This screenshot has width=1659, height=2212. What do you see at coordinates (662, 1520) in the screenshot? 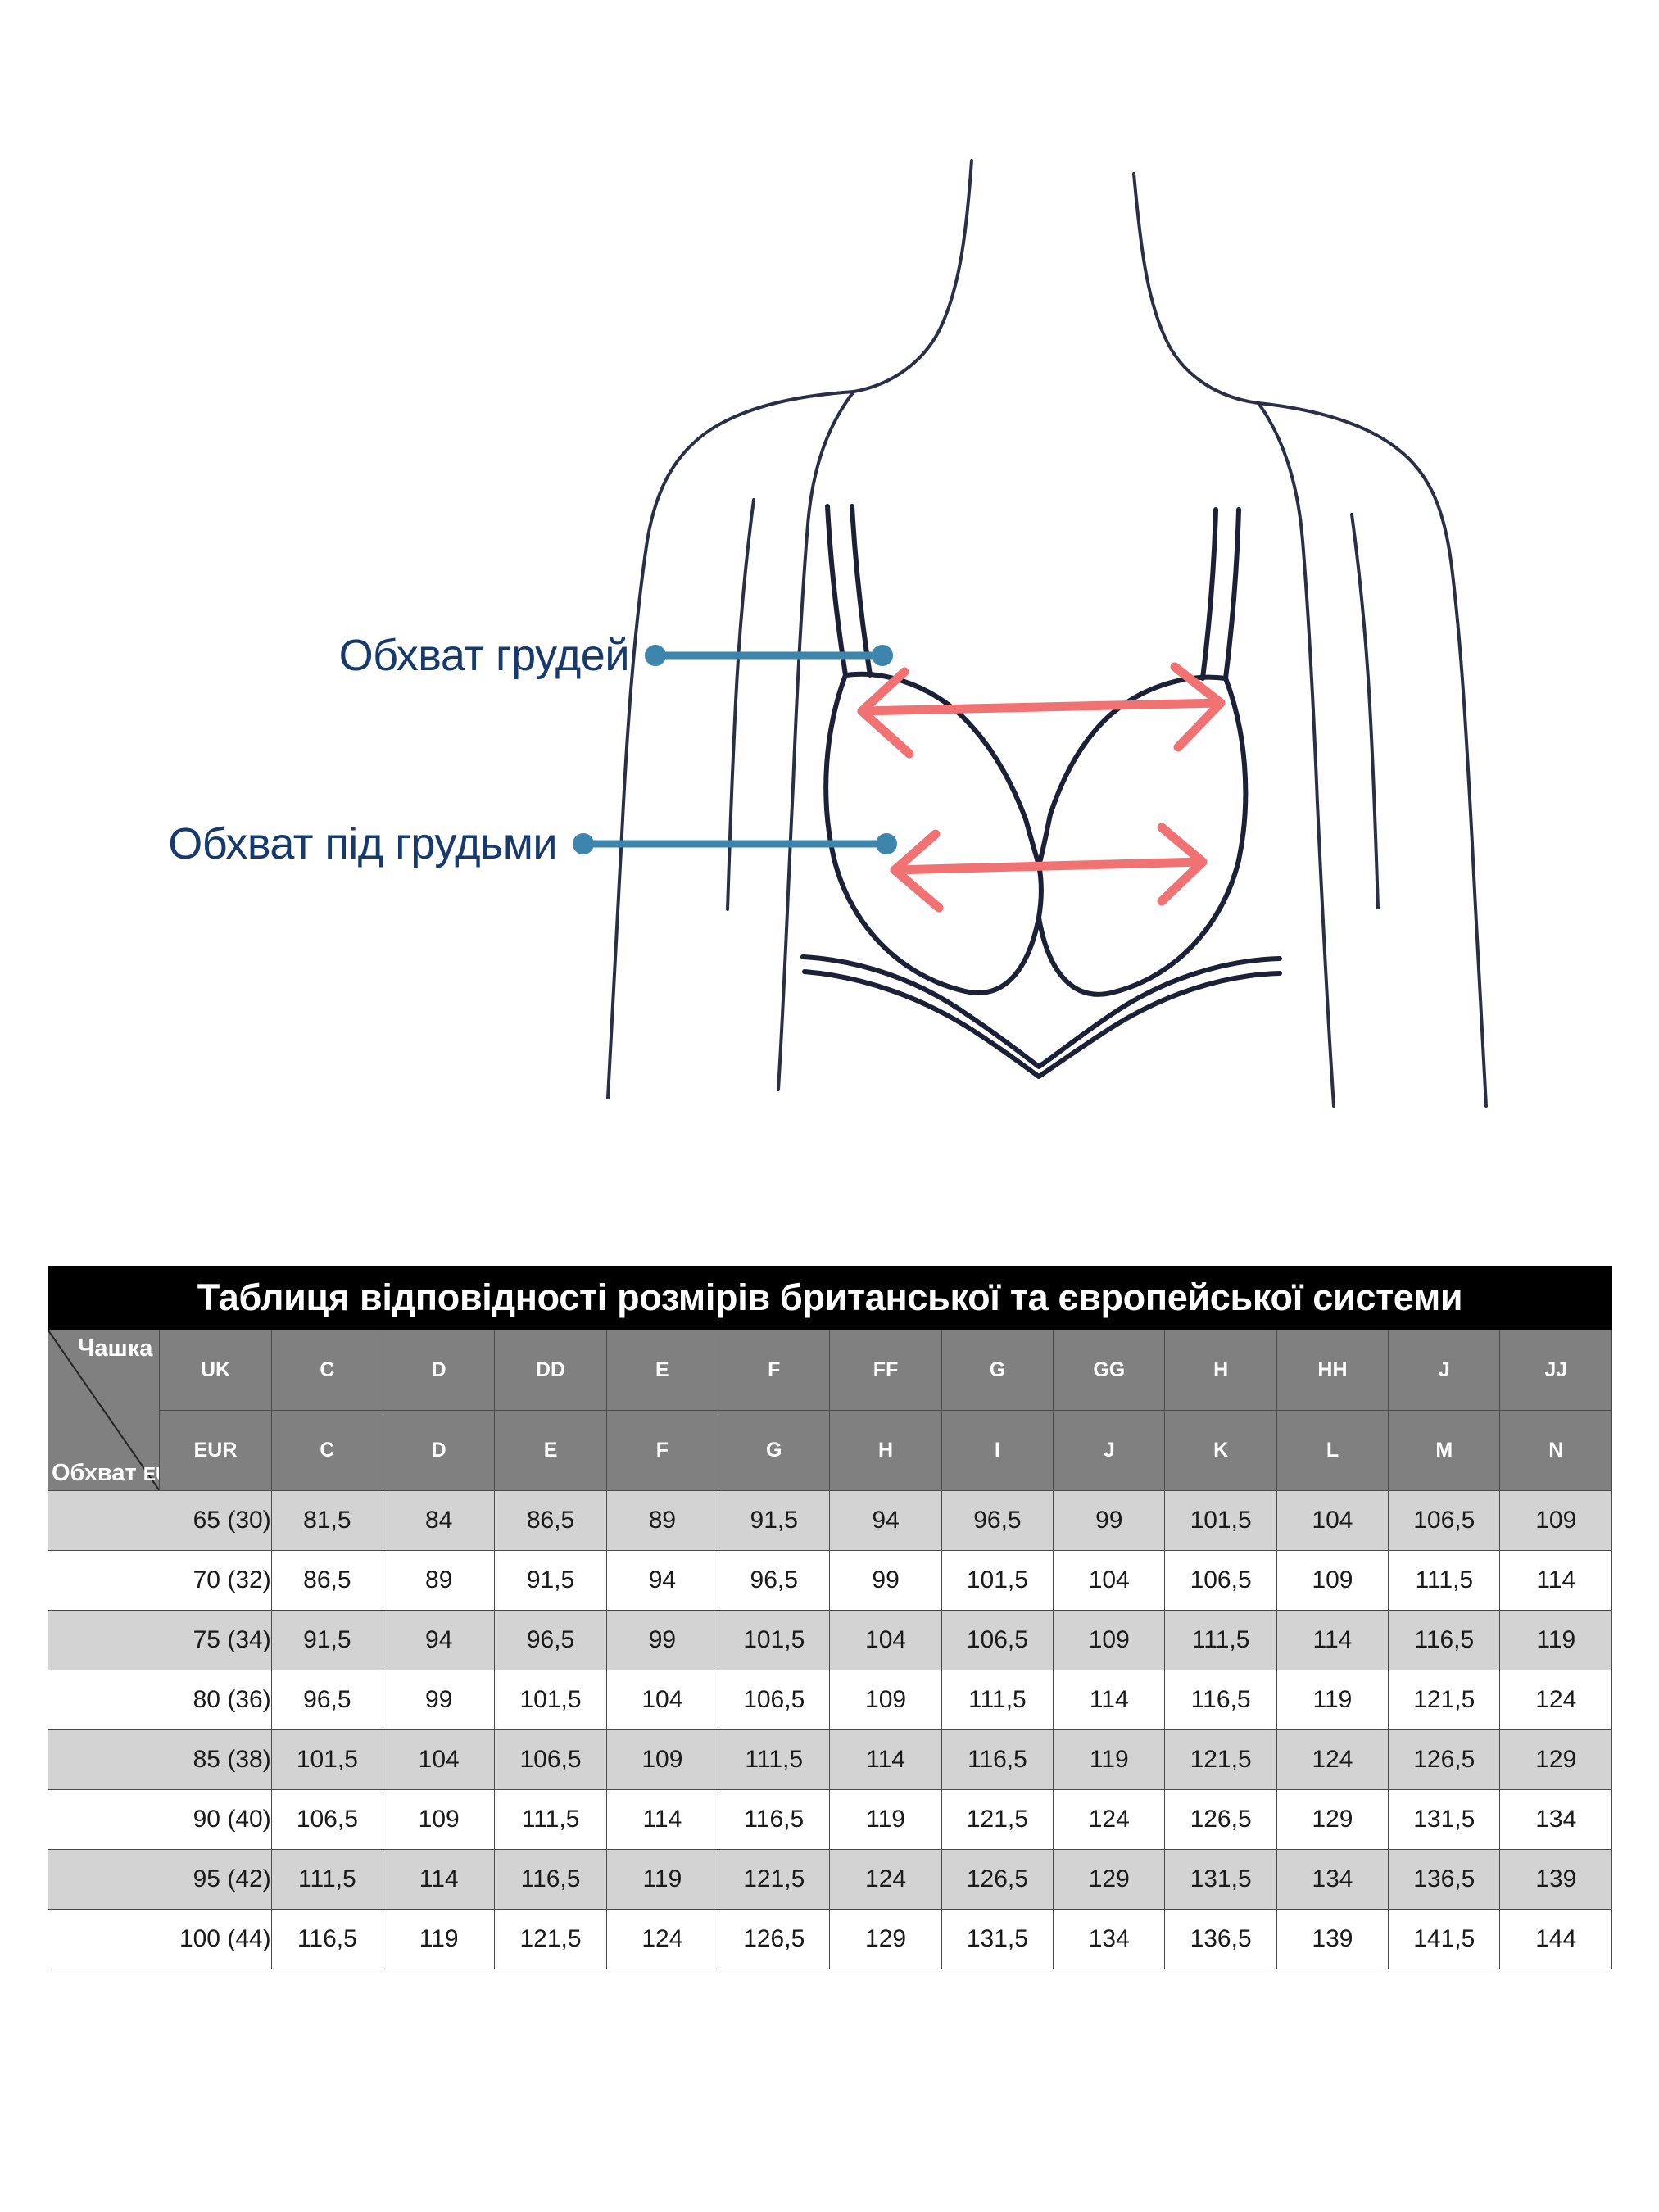
I see `cell: 89` at bounding box center [662, 1520].